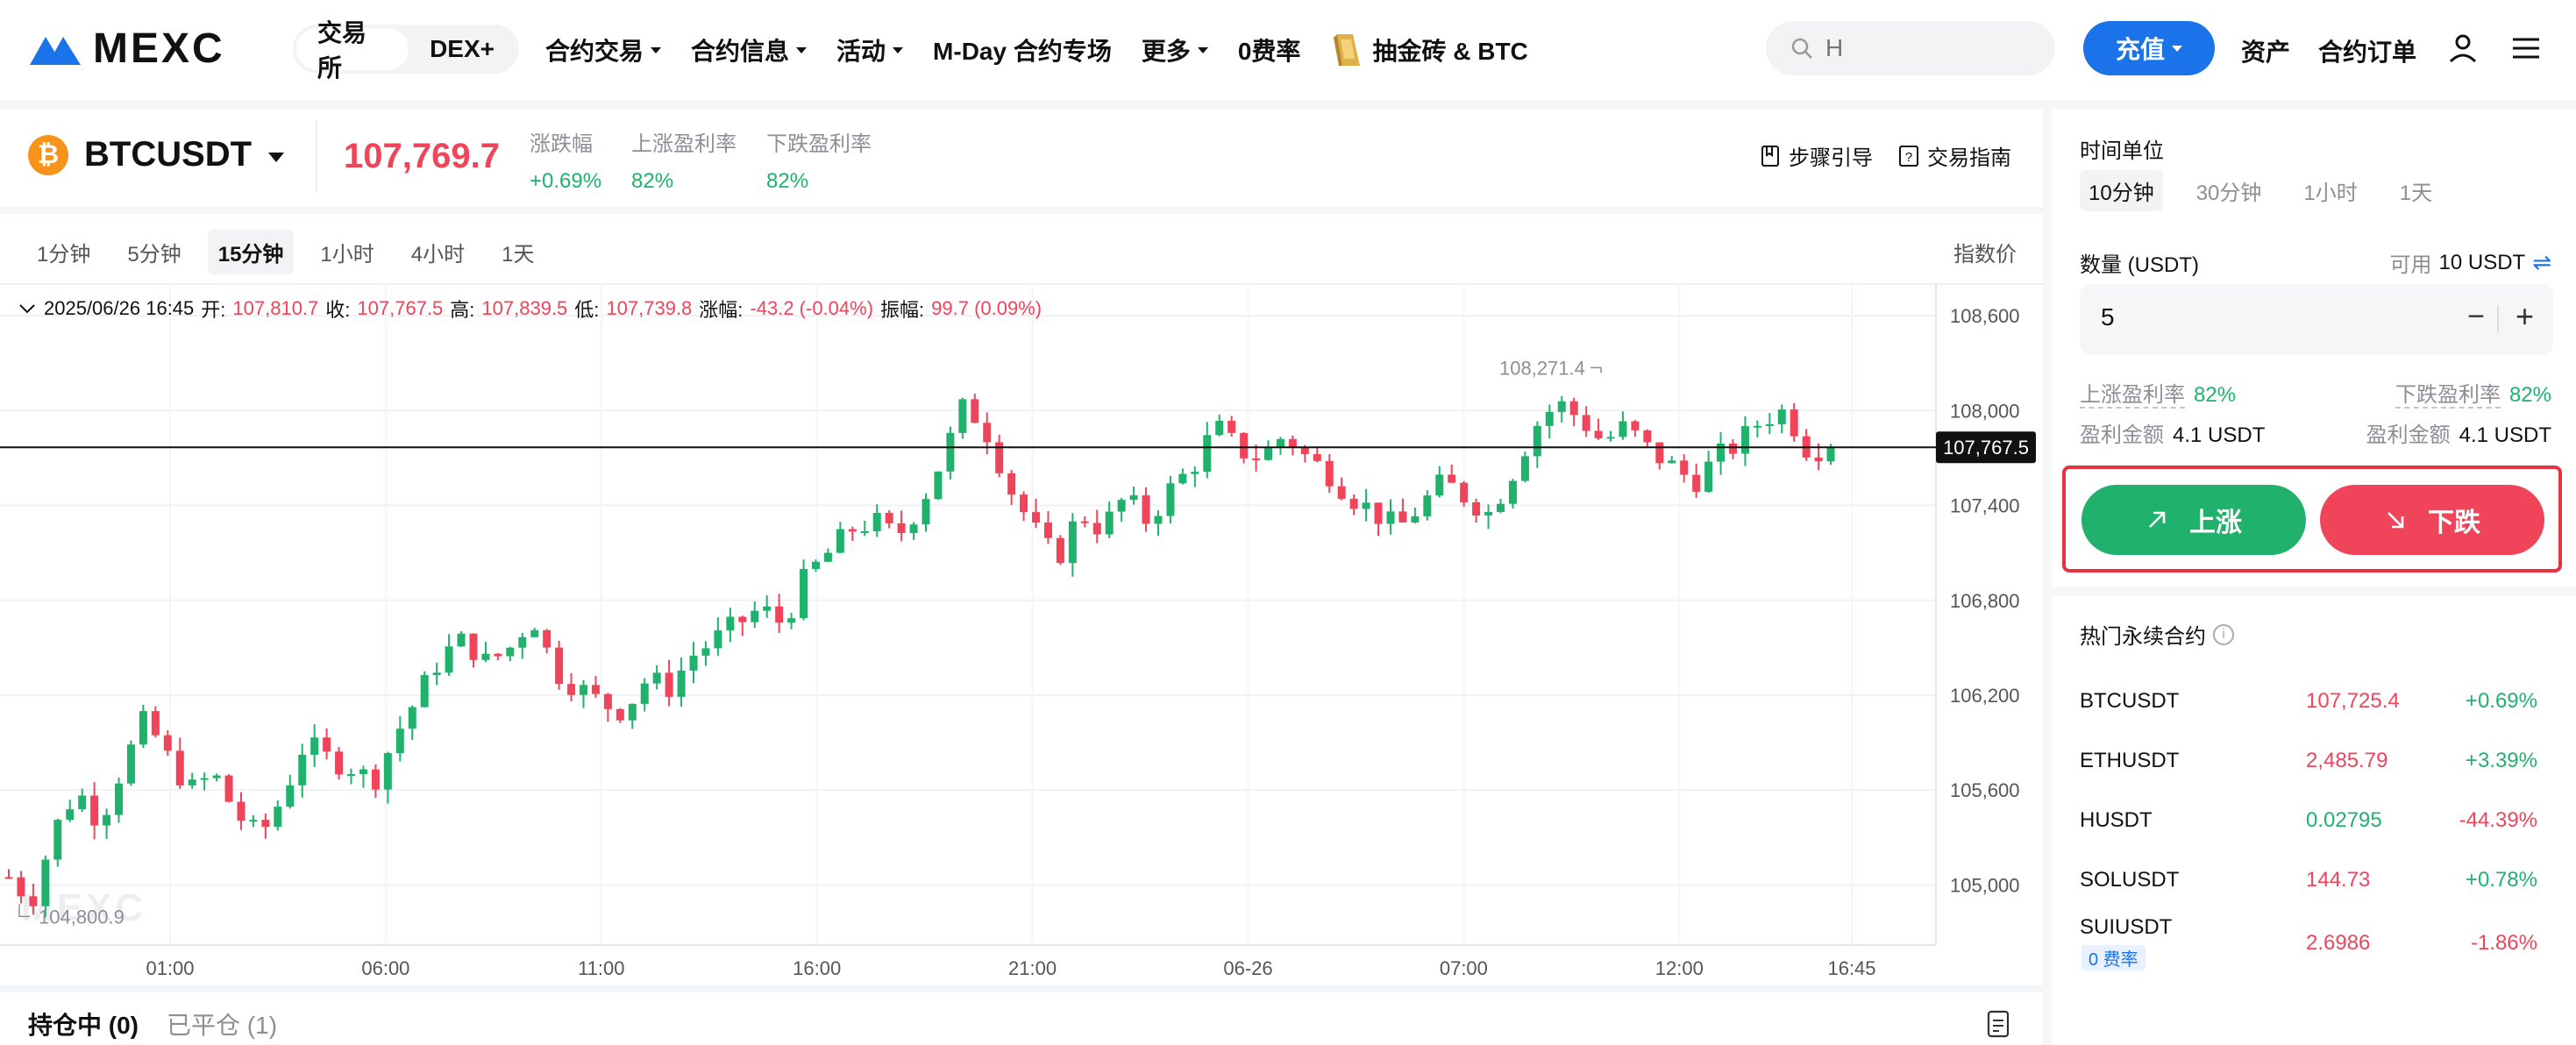 This screenshot has width=2576, height=1045. What do you see at coordinates (2116, 820) in the screenshot?
I see `contract-name: HUSDT` at bounding box center [2116, 820].